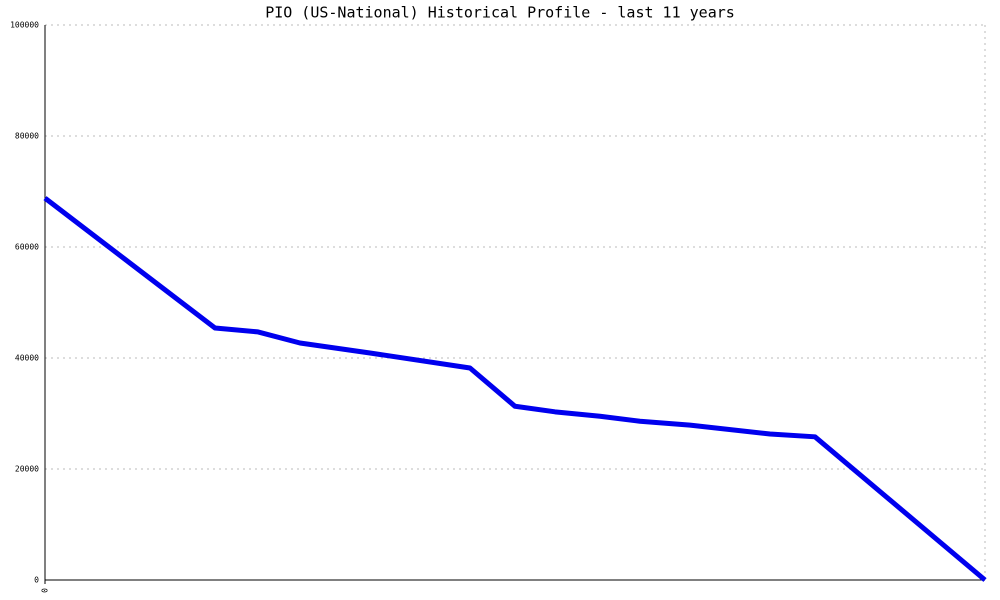 This screenshot has height=600, width=1000. I want to click on y-tick-label: 100000, so click(24, 25).